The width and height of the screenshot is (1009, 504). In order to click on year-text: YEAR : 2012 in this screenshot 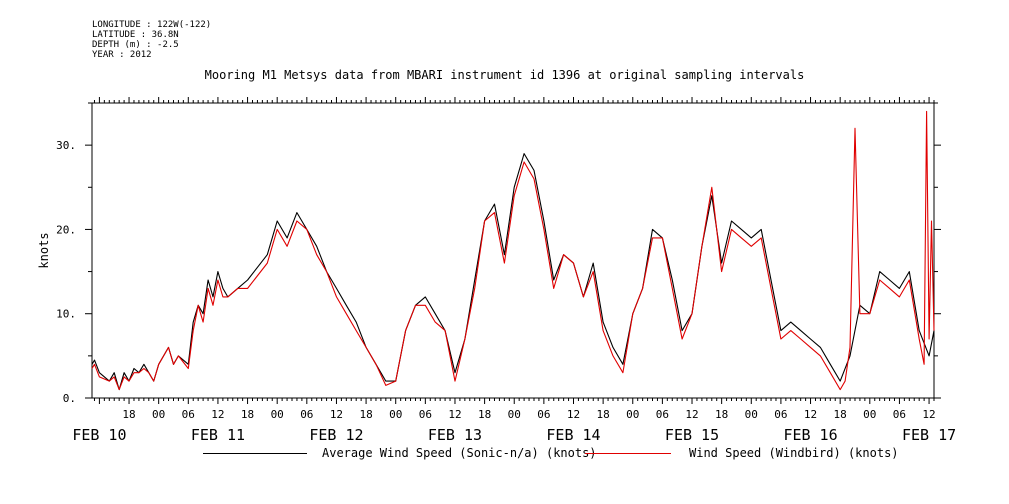, I will do `click(122, 55)`.